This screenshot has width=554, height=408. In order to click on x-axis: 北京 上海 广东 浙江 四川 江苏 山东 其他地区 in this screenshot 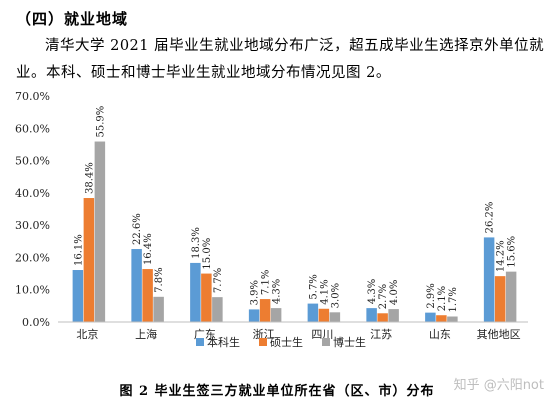, I will do `click(293, 331)`.